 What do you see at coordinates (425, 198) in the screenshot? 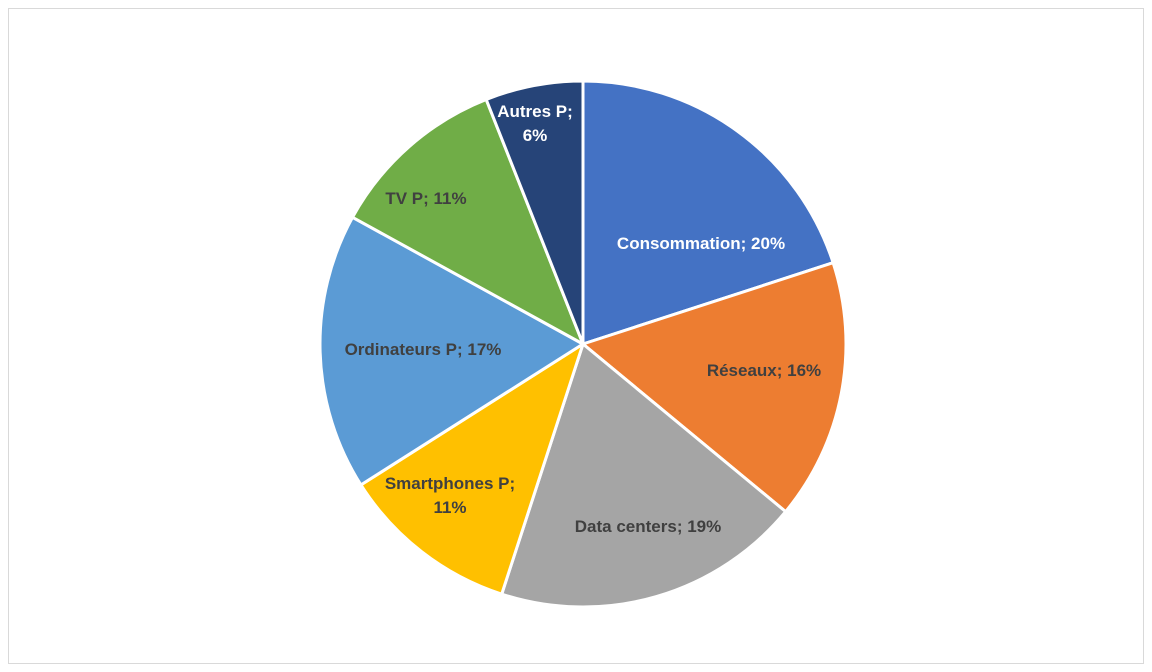
I see `data-label-tv-p: TV P; 11%` at bounding box center [425, 198].